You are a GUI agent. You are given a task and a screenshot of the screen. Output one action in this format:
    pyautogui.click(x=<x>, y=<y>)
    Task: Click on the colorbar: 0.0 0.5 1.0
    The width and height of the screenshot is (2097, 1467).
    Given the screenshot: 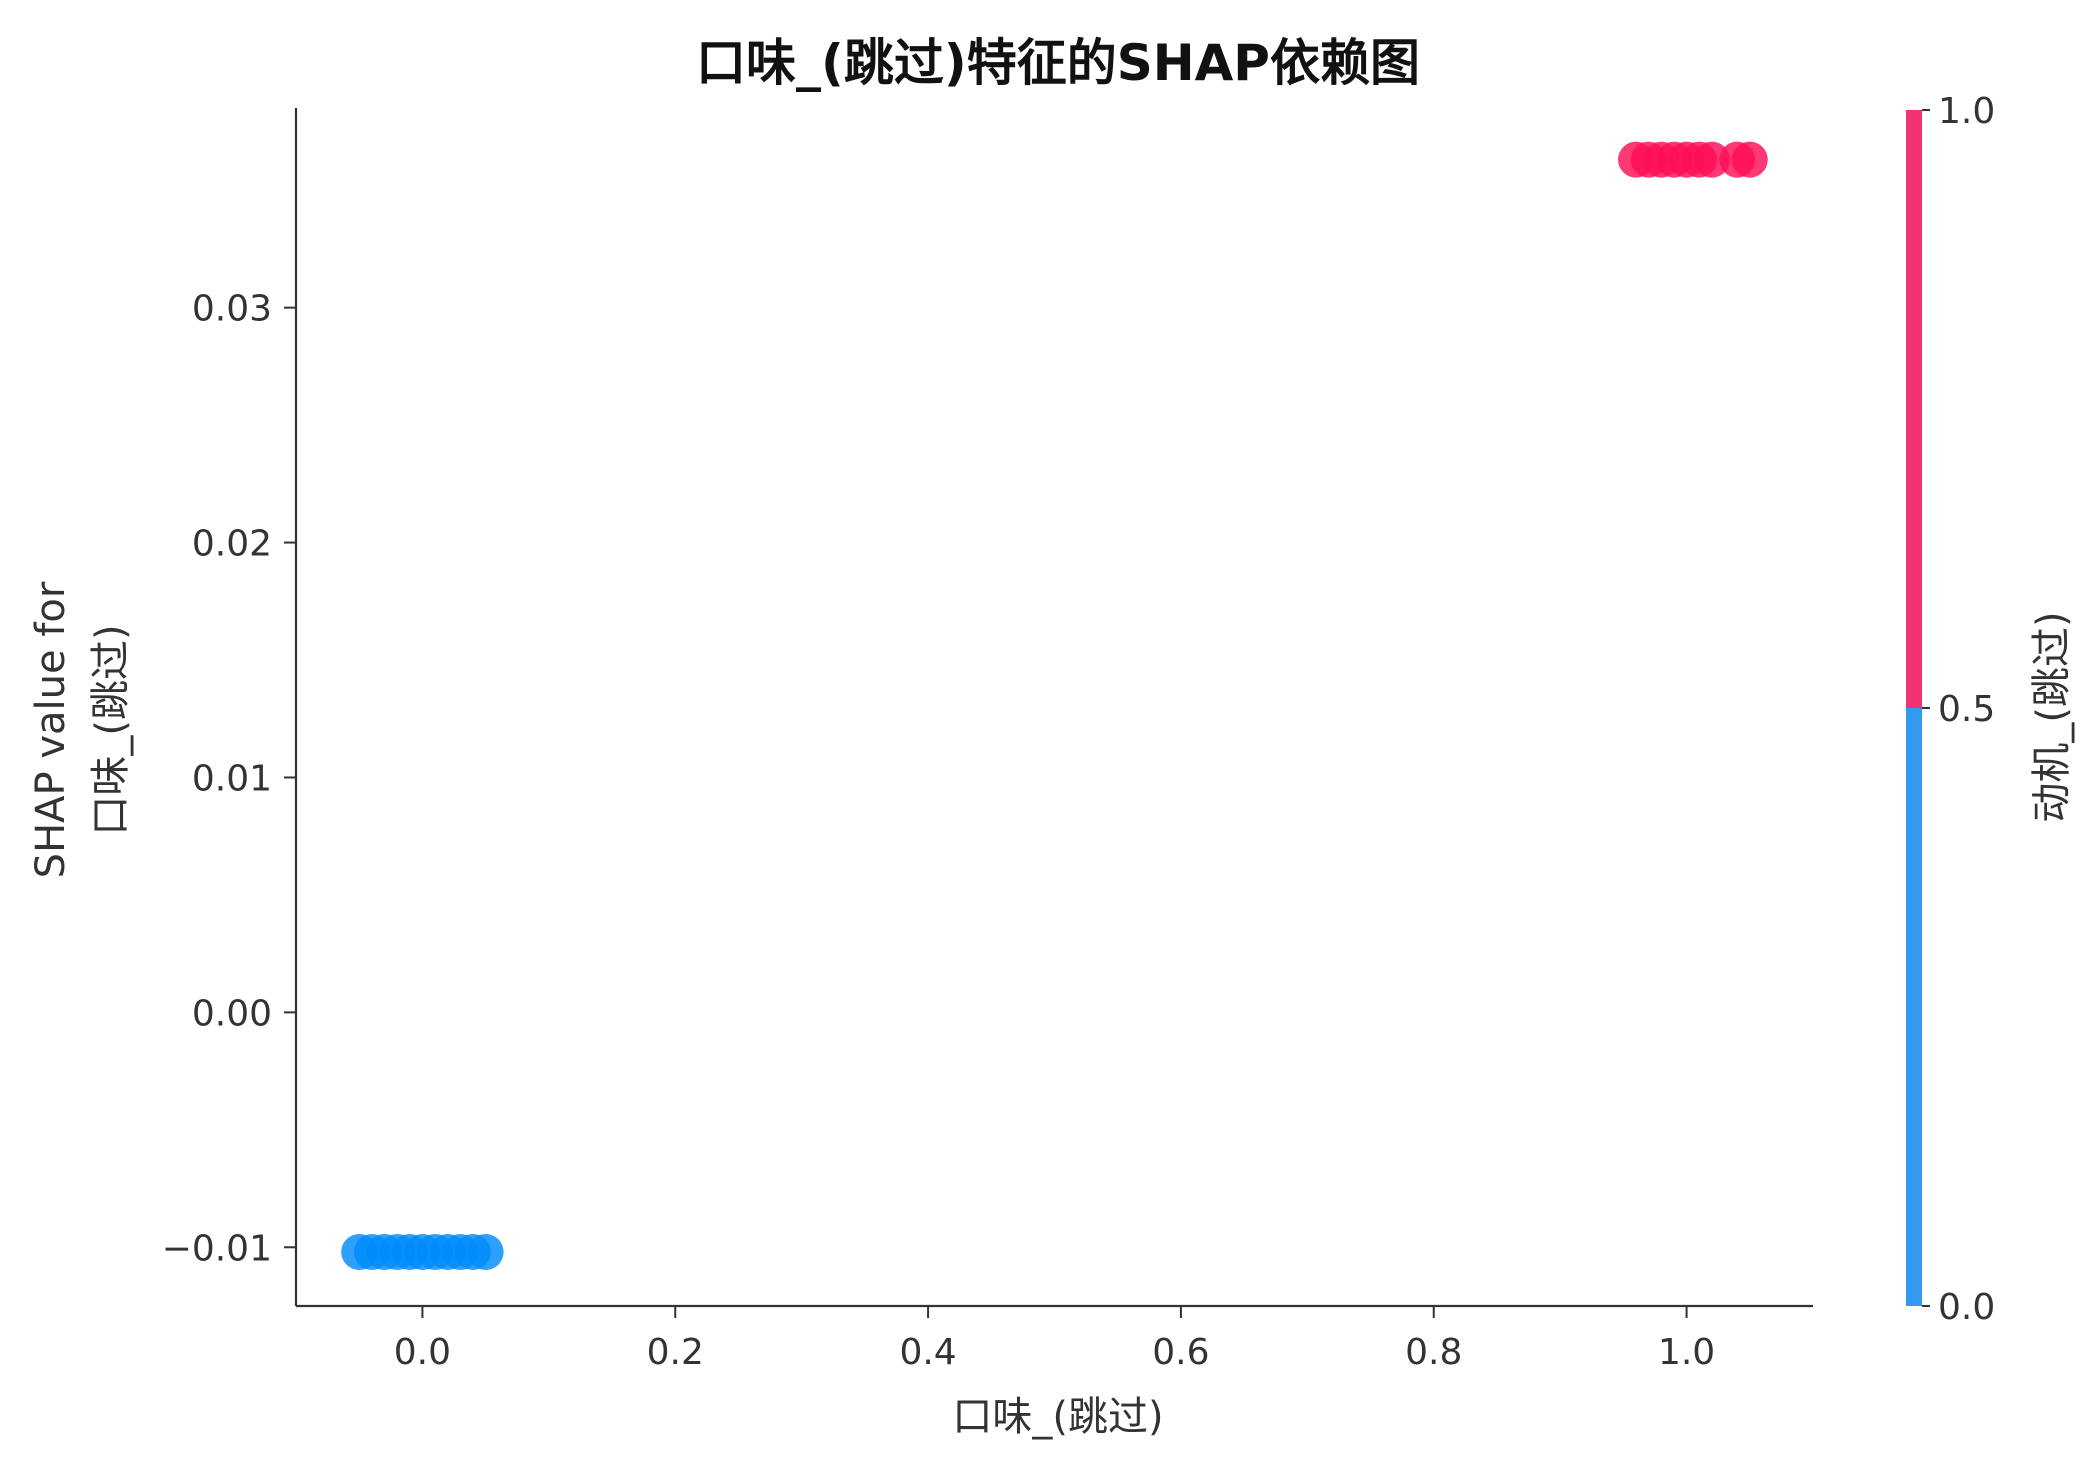 What is the action you would take?
    pyautogui.click(x=1950, y=709)
    